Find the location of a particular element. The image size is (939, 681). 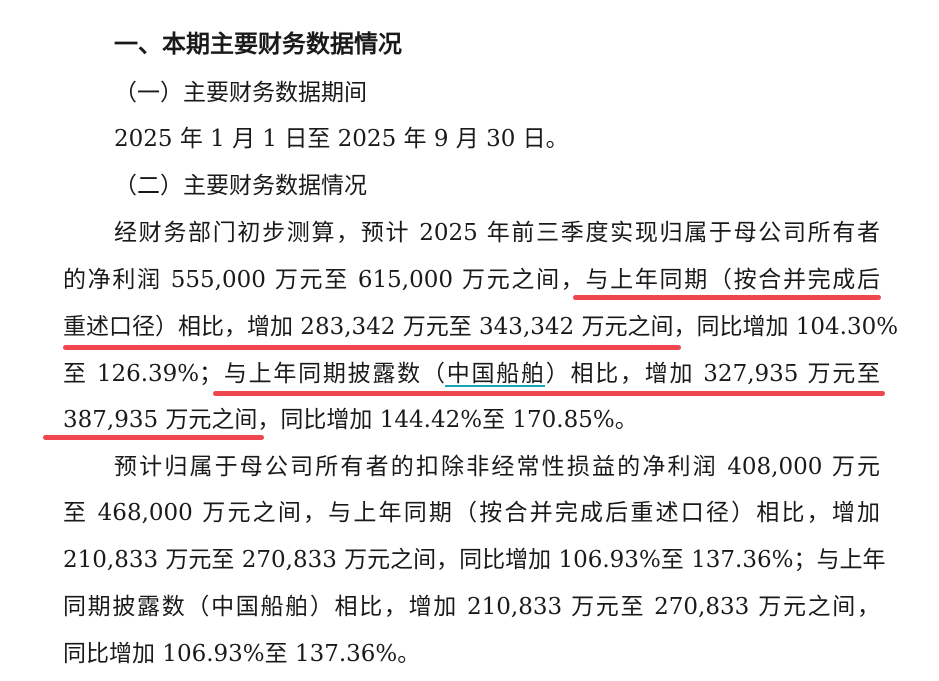

paragraph-line: 预计归属于母公司所有者的扣除非经常性损益的净利润 408,000 万元 is located at coordinates (497, 467).